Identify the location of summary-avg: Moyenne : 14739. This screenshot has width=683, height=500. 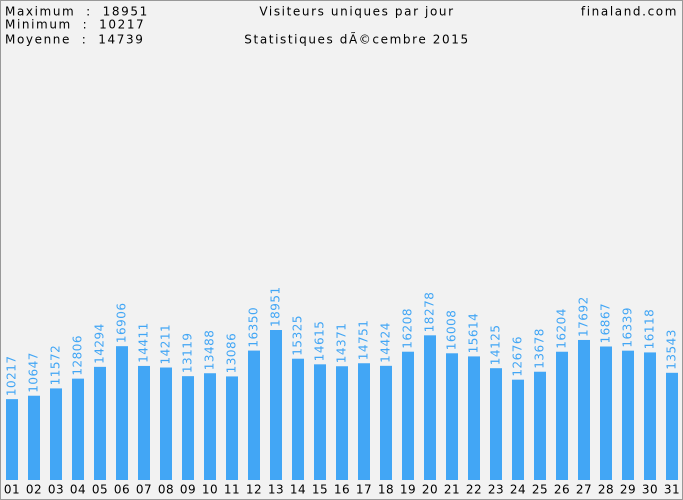
(74, 40).